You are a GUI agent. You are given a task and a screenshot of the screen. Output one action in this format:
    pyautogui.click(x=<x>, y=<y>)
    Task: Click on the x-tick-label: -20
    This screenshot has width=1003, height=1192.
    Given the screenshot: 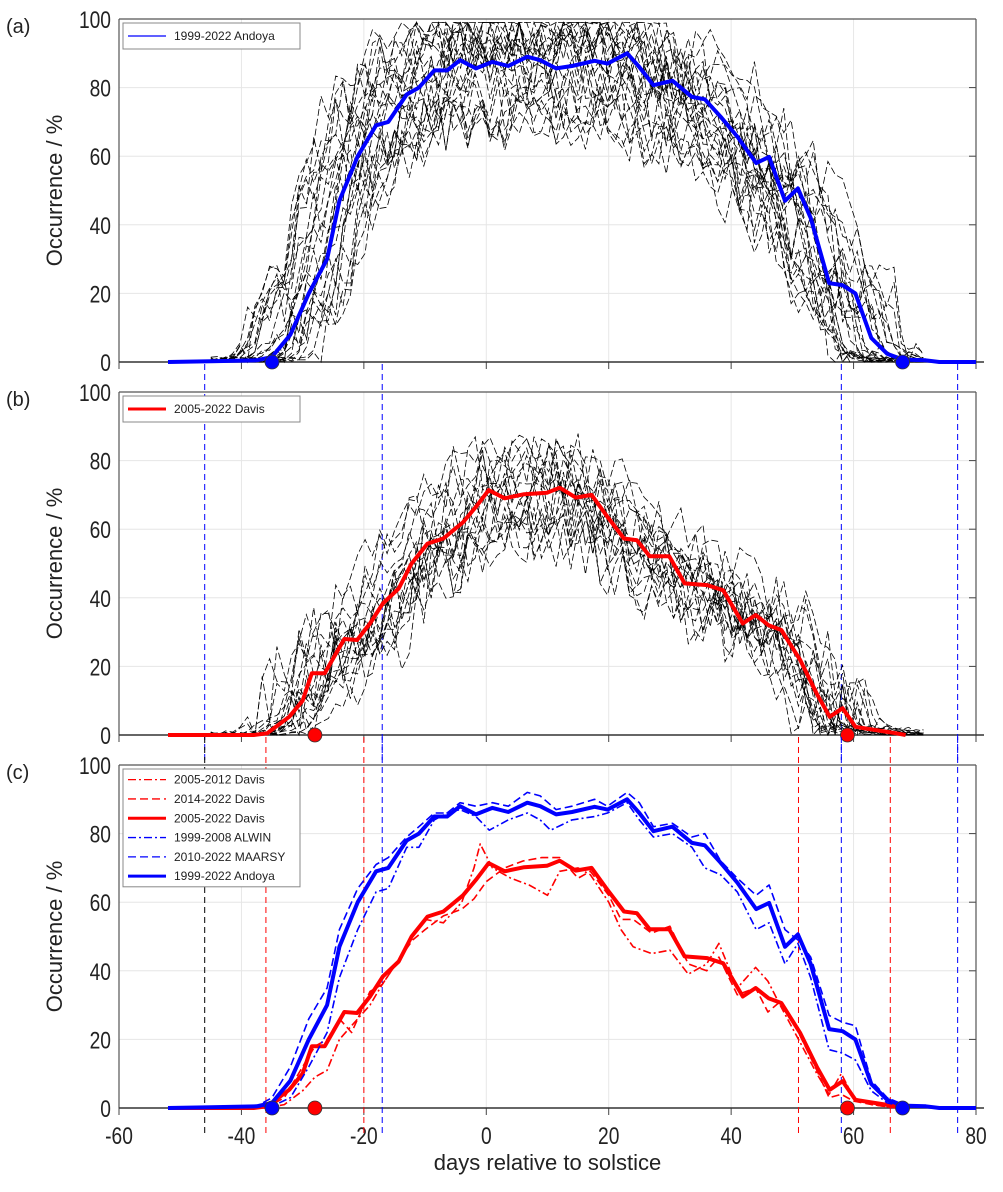 What is the action you would take?
    pyautogui.click(x=364, y=1136)
    